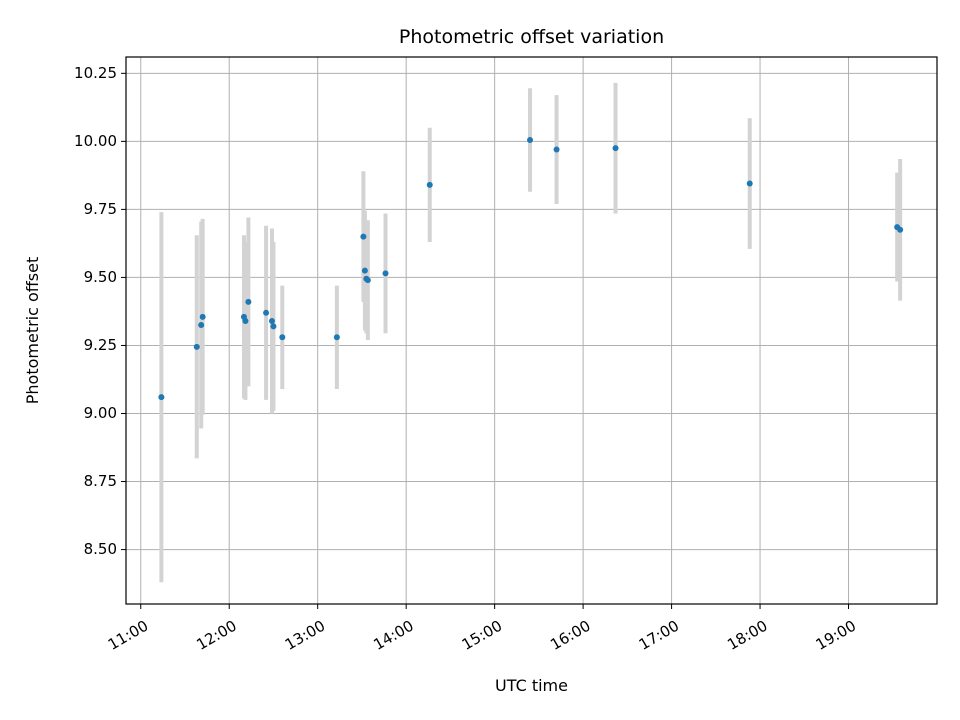 The height and width of the screenshot is (720, 960). Describe the element at coordinates (128, 635) in the screenshot. I see `x-tick-label: 11:00` at that location.